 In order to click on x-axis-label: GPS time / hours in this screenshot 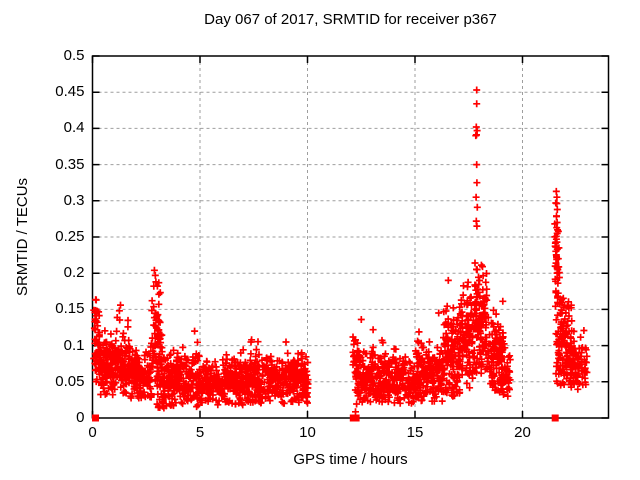, I will do `click(350, 459)`.